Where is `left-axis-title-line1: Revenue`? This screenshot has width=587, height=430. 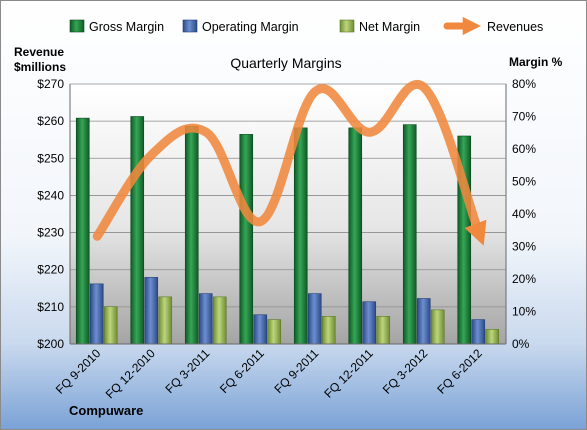
left-axis-title-line1: Revenue is located at coordinates (39, 52).